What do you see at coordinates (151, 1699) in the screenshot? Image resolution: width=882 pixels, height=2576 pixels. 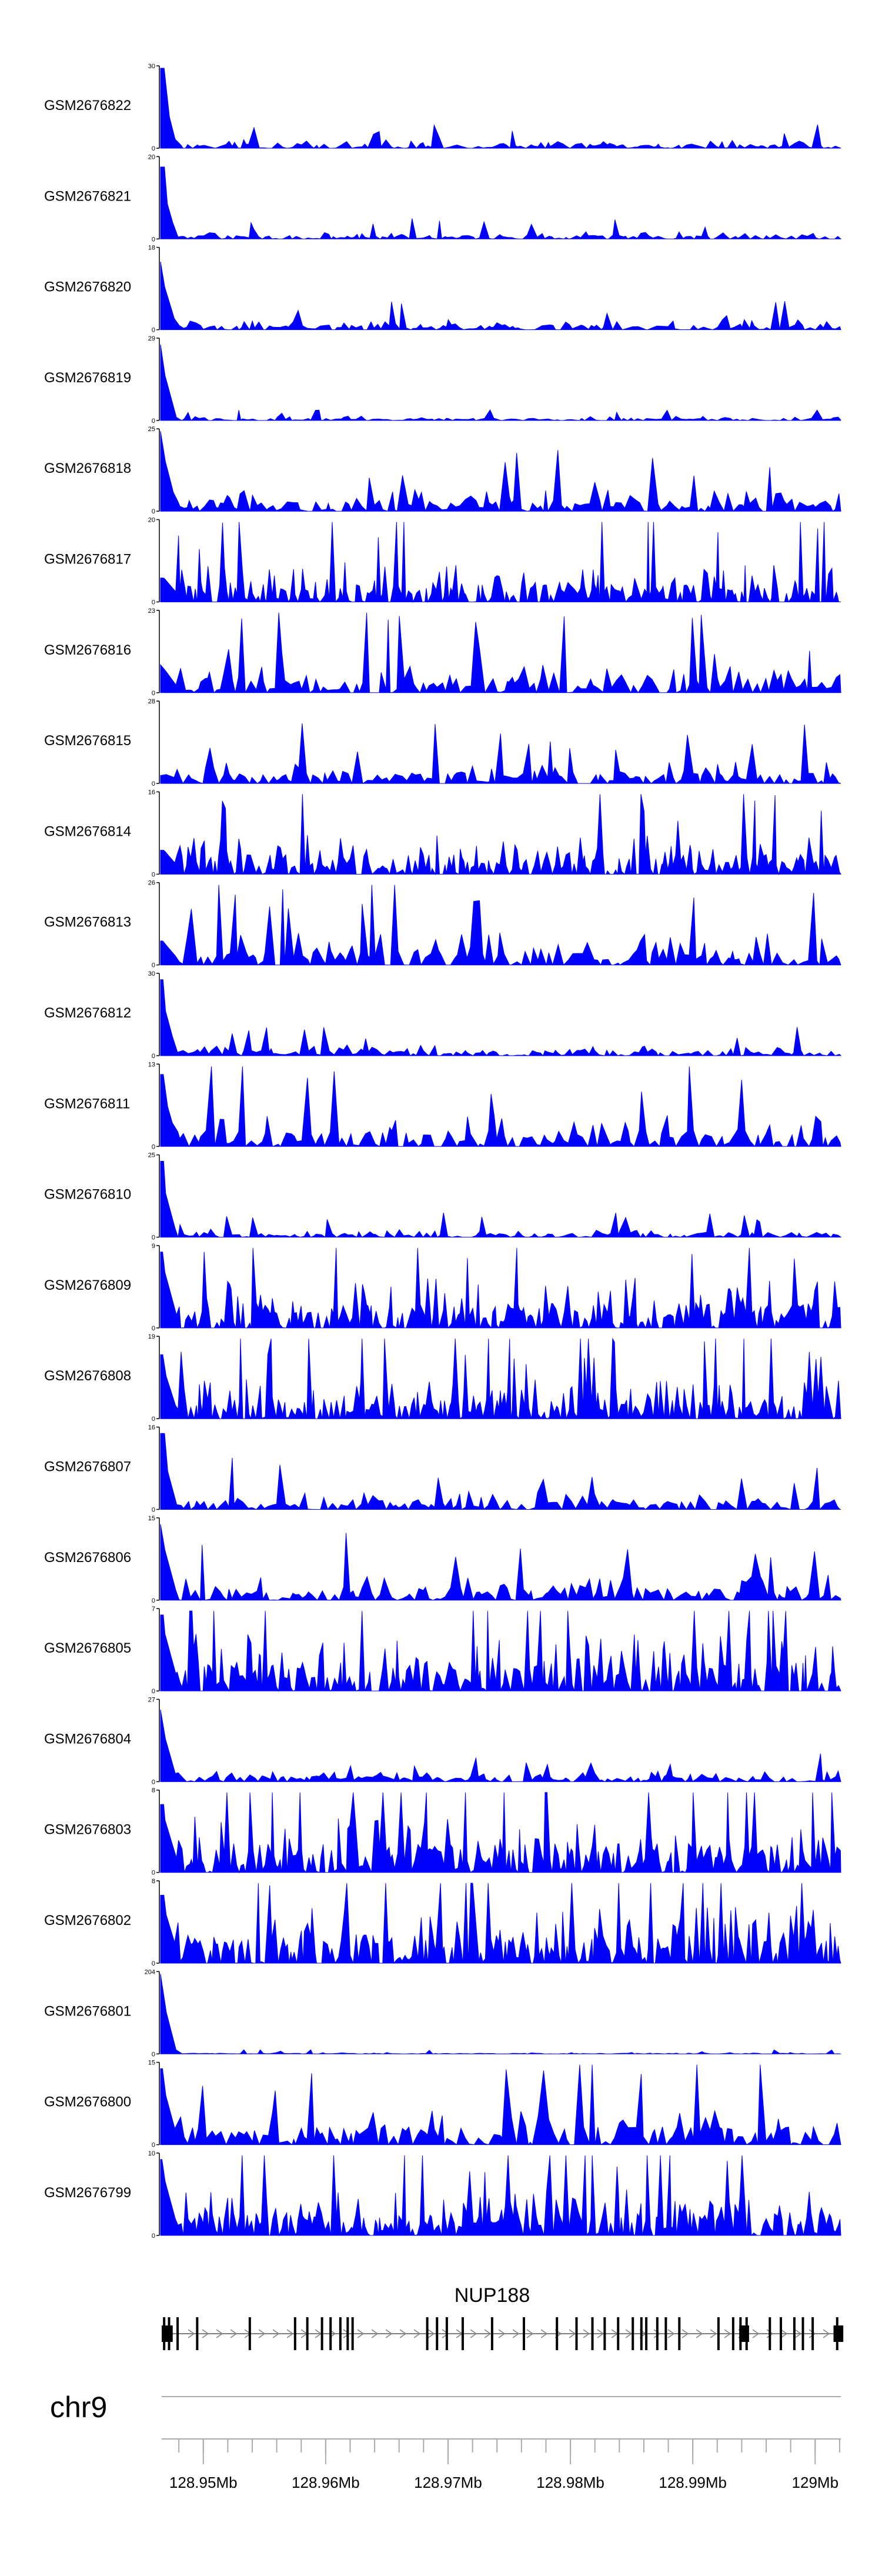 I see `y-max-label: 27` at bounding box center [151, 1699].